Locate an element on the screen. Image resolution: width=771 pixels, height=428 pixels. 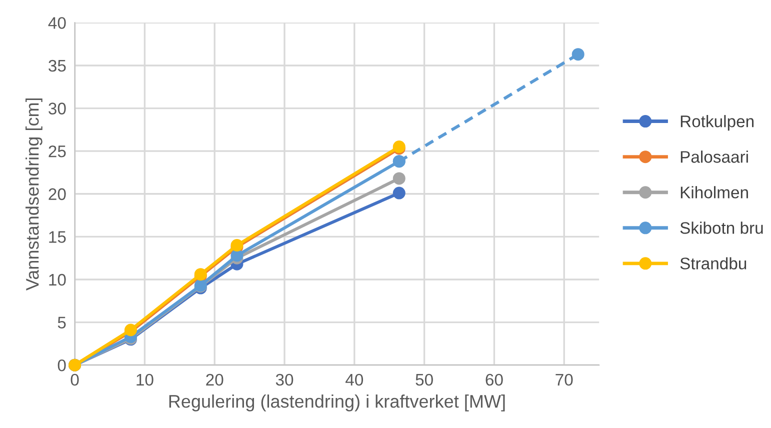
x-tick-label: 0 is located at coordinates (74, 380).